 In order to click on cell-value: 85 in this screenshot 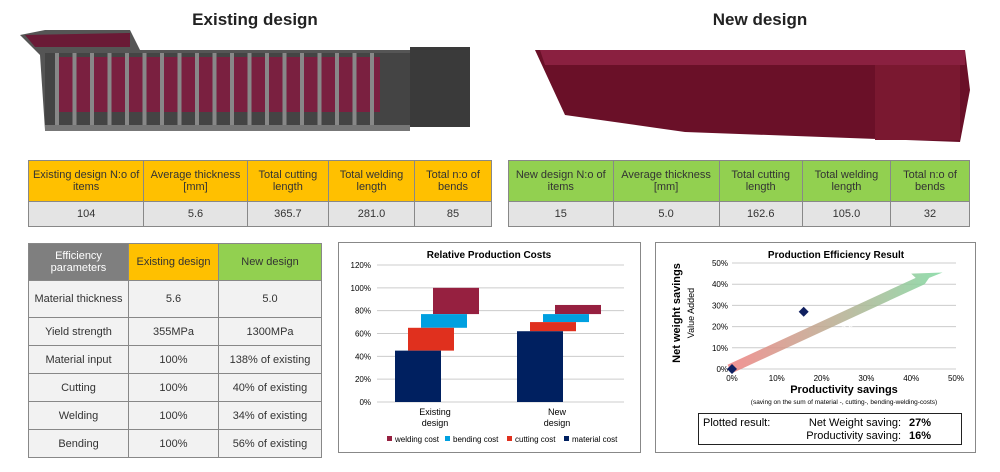, I will do `click(453, 214)`.